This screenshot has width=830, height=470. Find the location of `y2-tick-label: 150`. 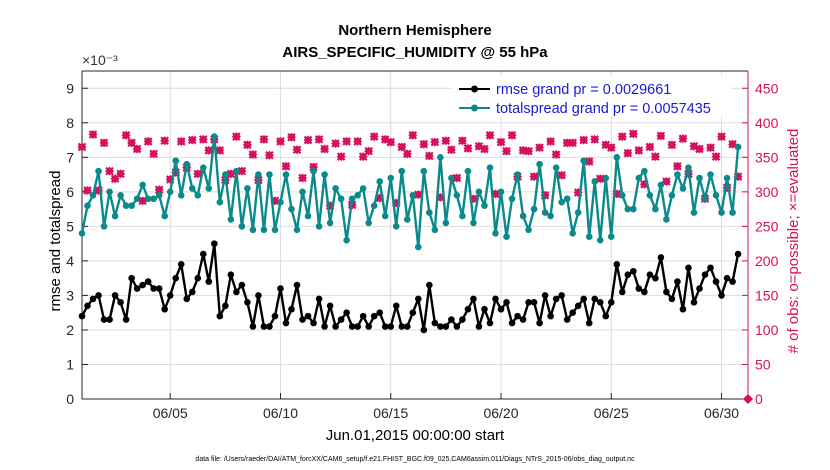

y2-tick-label: 150 is located at coordinates (767, 295).